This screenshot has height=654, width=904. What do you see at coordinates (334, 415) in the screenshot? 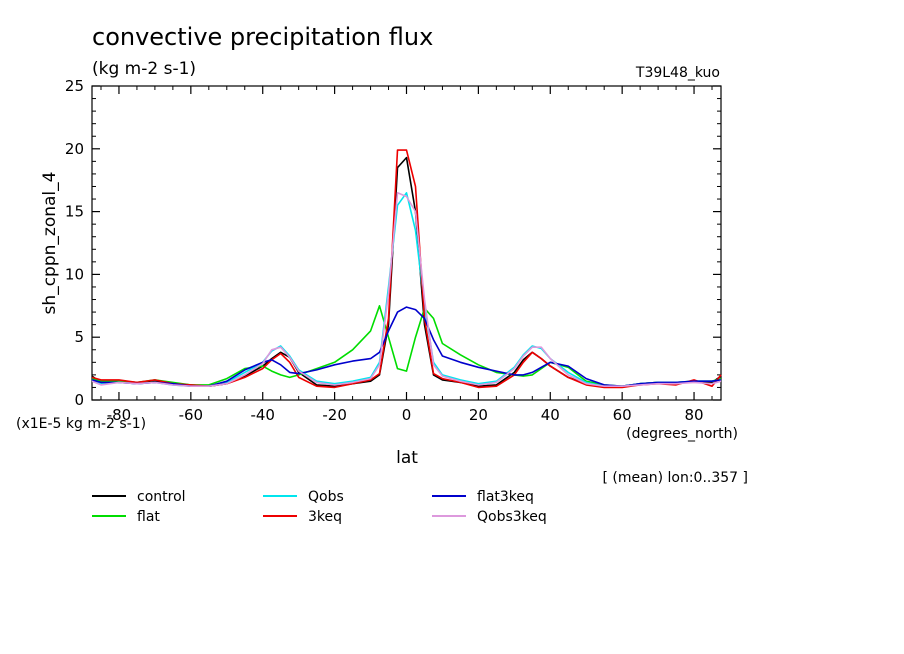
I see `x-tick-label: -20` at bounding box center [334, 415].